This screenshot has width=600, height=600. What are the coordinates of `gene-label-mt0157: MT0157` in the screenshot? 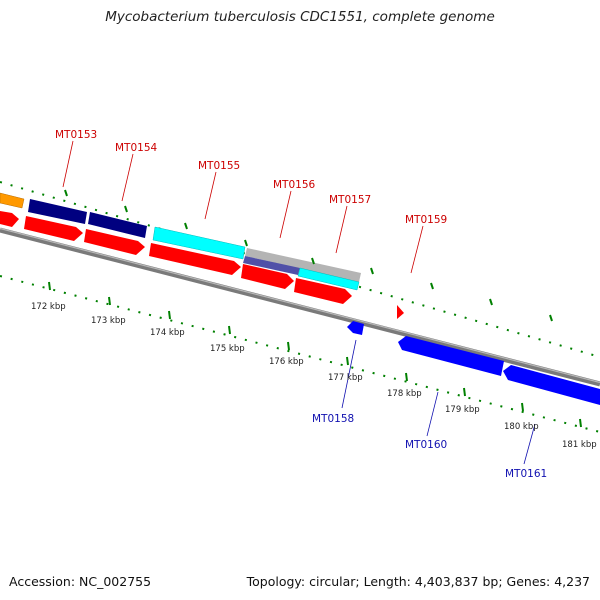 It's located at (350, 200).